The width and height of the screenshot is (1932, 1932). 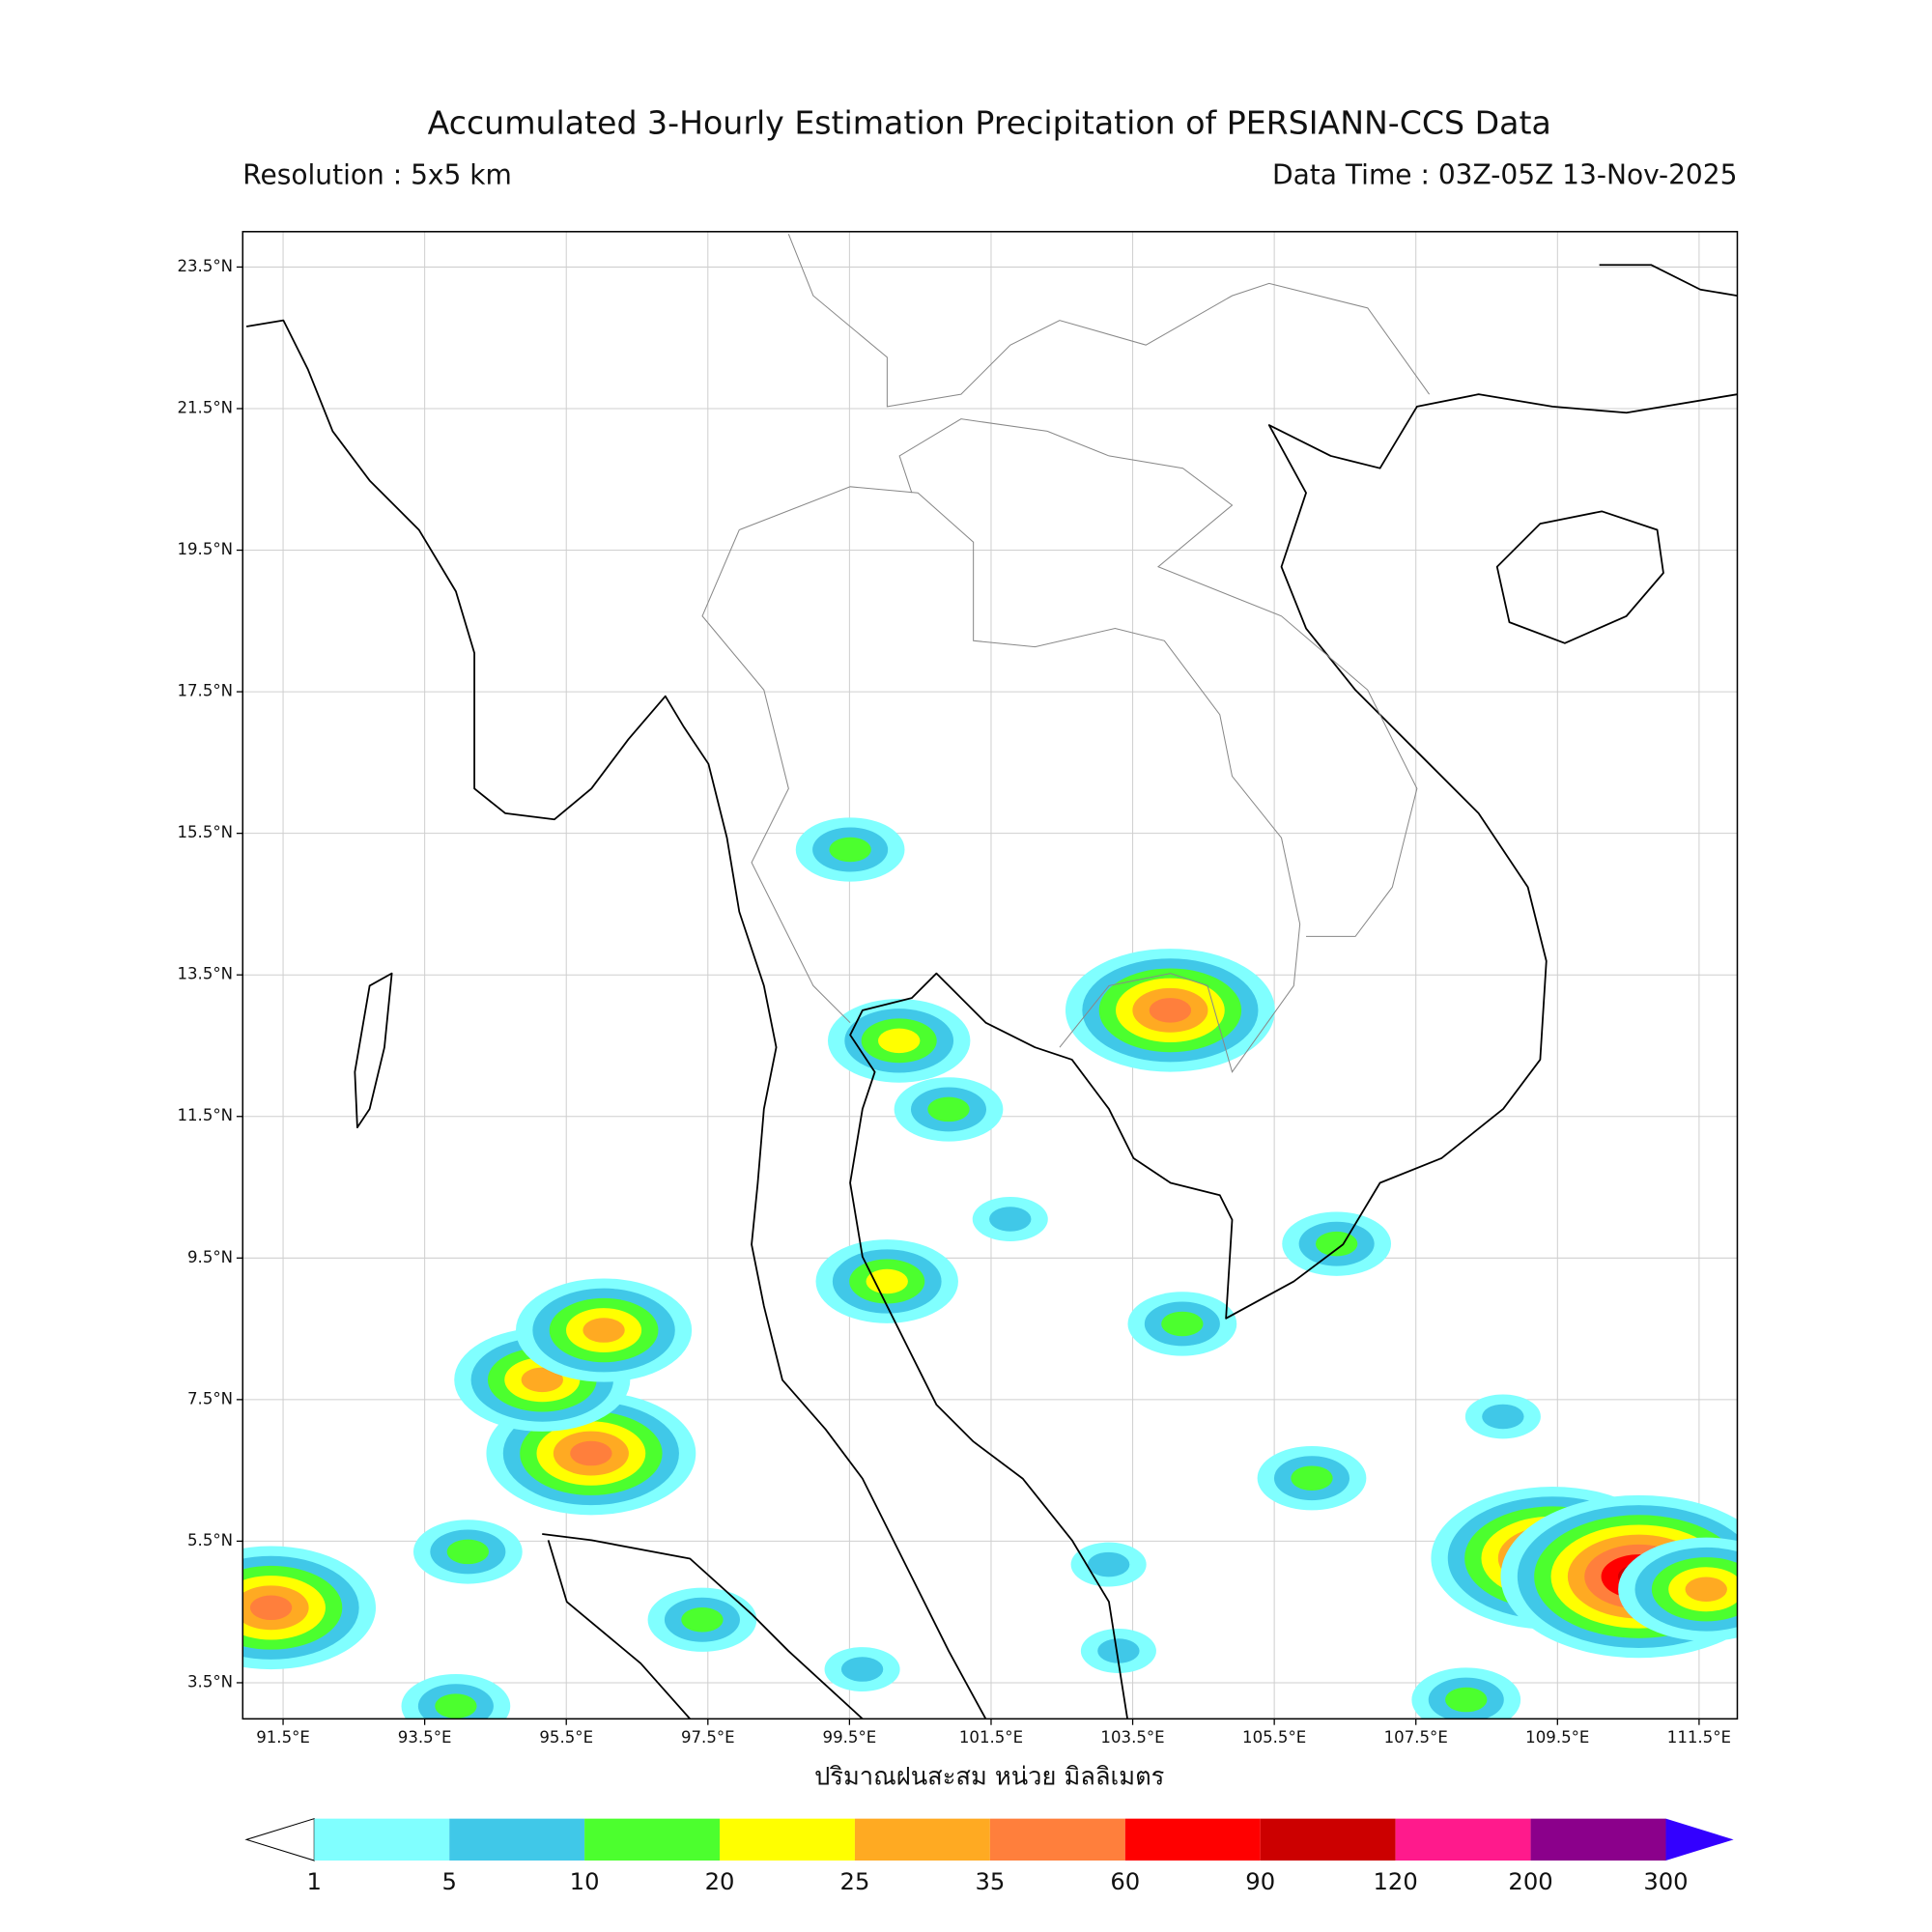 I want to click on x-axis-label: ปริมาณฝนสะสม หน่วย มิลลิเมตร, so click(x=989, y=1777).